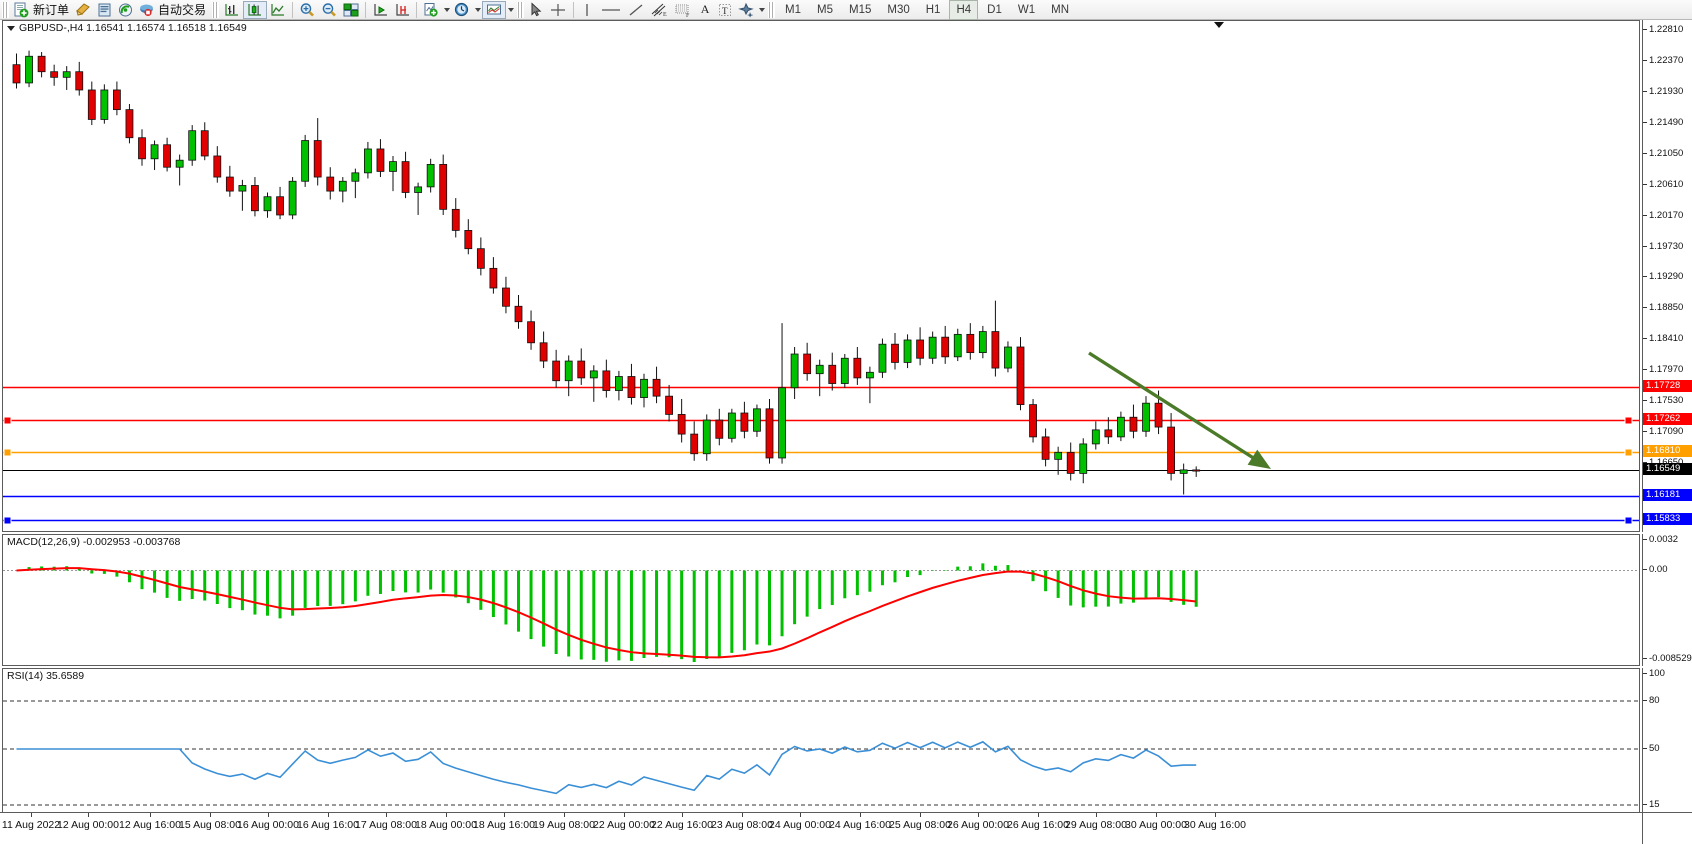 The height and width of the screenshot is (844, 1692). What do you see at coordinates (742, 825) in the screenshot?
I see `time-tick-label: 23 Aug 08:00` at bounding box center [742, 825].